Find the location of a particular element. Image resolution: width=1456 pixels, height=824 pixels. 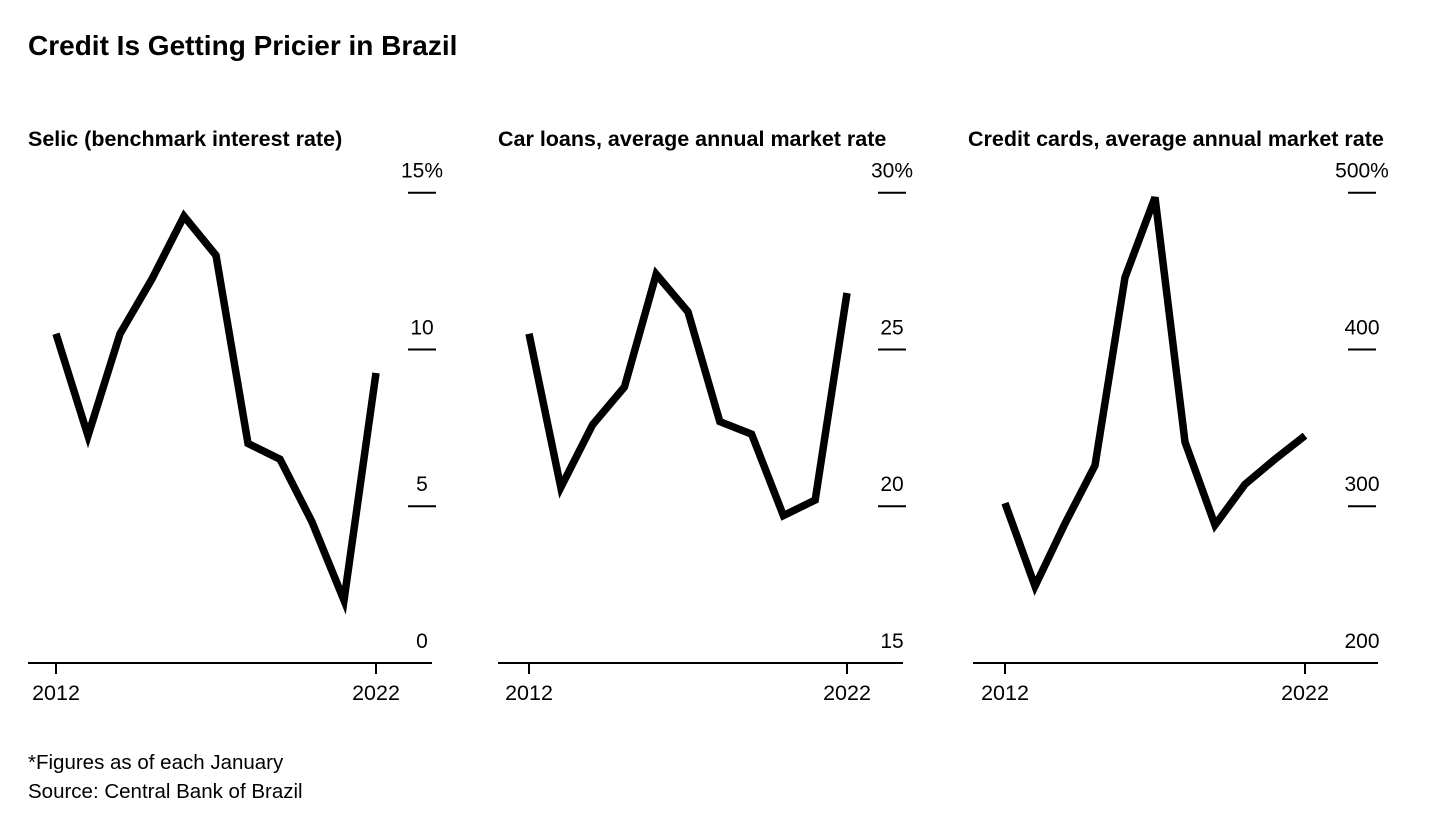

selic-subtitle: Selic (benchmark interest rate) is located at coordinates (185, 139).